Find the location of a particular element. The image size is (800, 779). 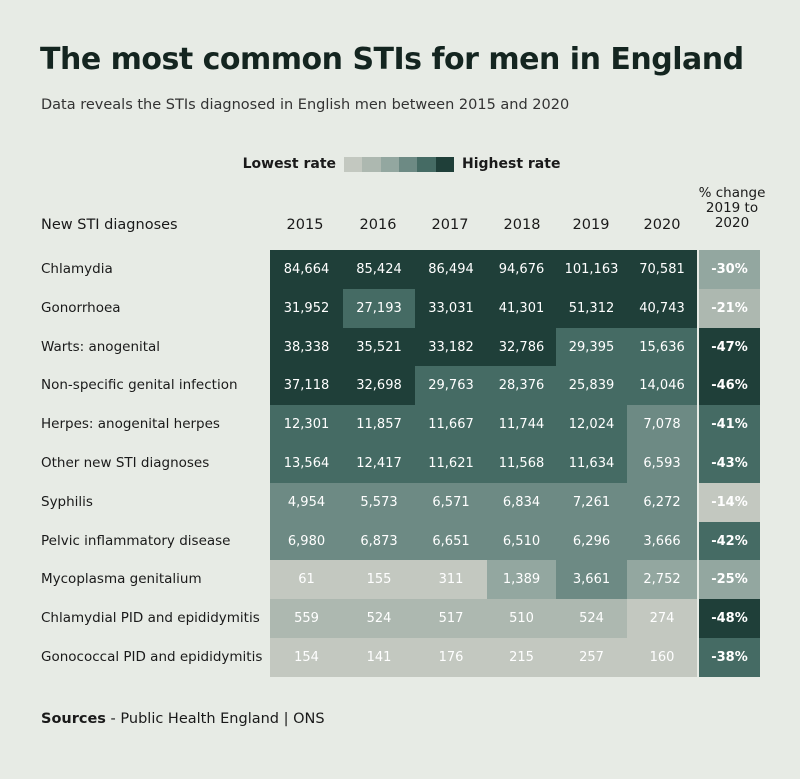

heatmap-cell: 33,031 is located at coordinates (451, 308).